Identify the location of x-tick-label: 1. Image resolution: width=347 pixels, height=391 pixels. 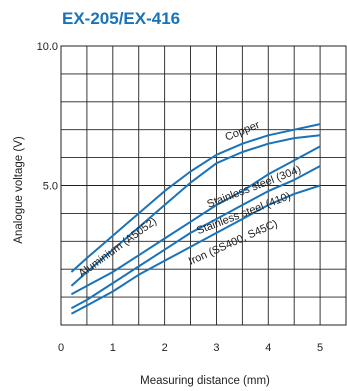
(113, 348).